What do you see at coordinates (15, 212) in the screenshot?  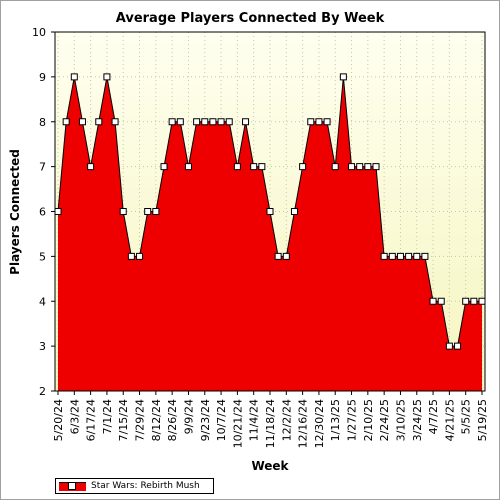 I see `y-axis-title: Players Connected` at bounding box center [15, 212].